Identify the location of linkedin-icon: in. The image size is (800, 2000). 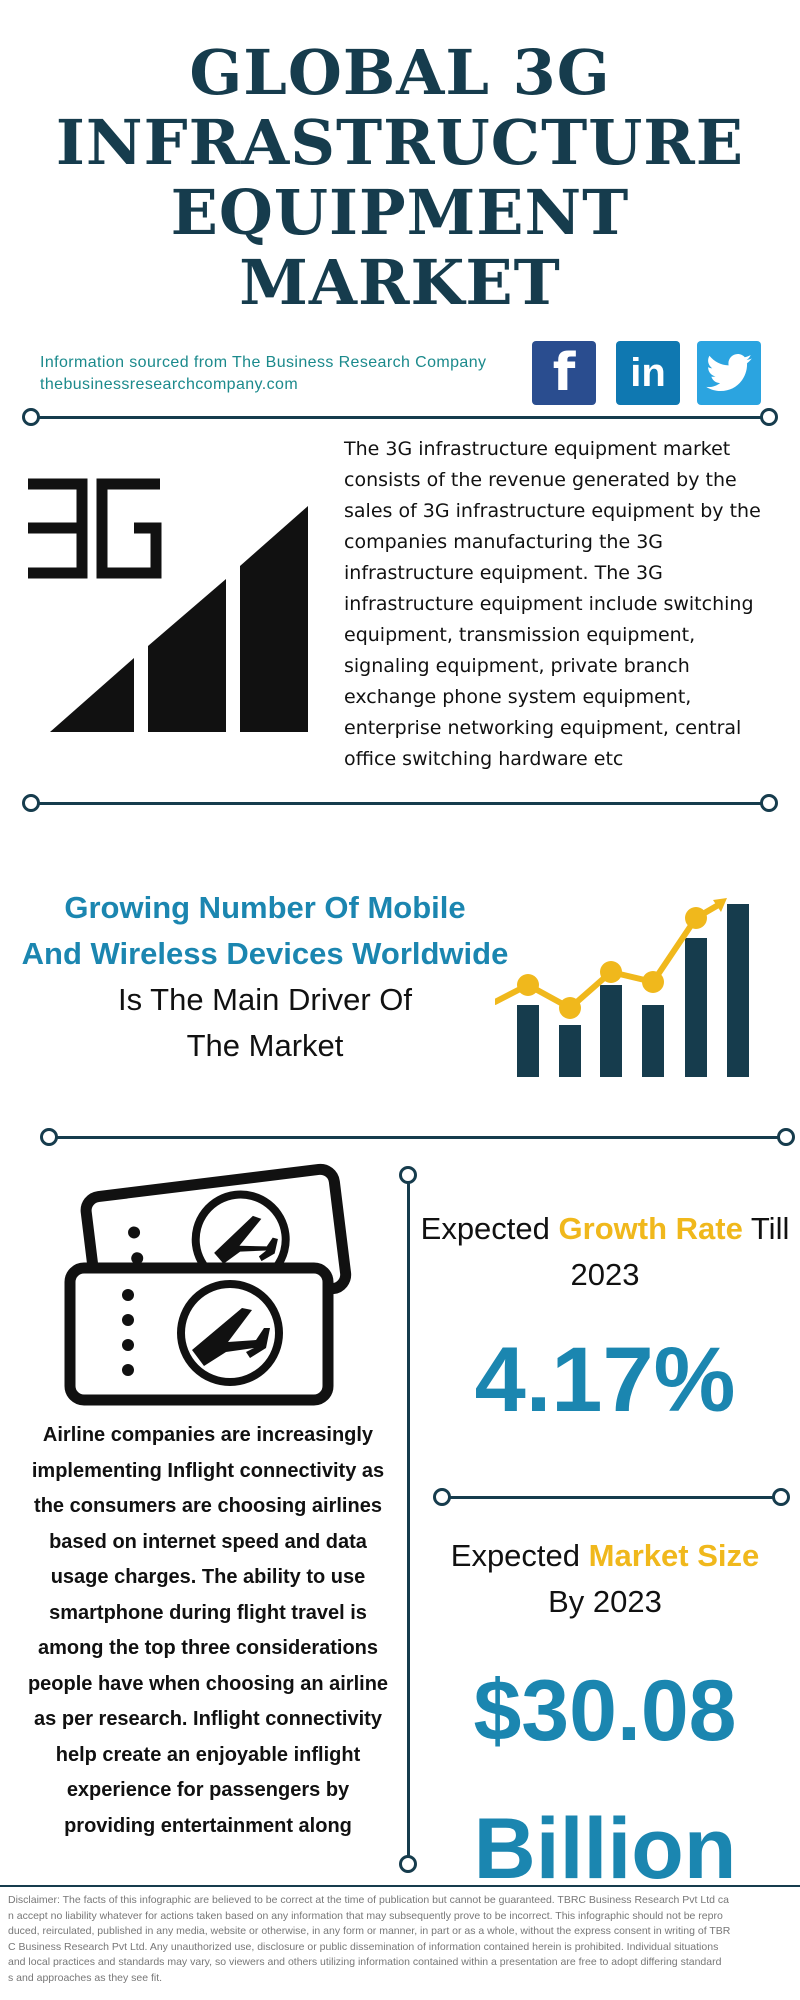
(648, 373).